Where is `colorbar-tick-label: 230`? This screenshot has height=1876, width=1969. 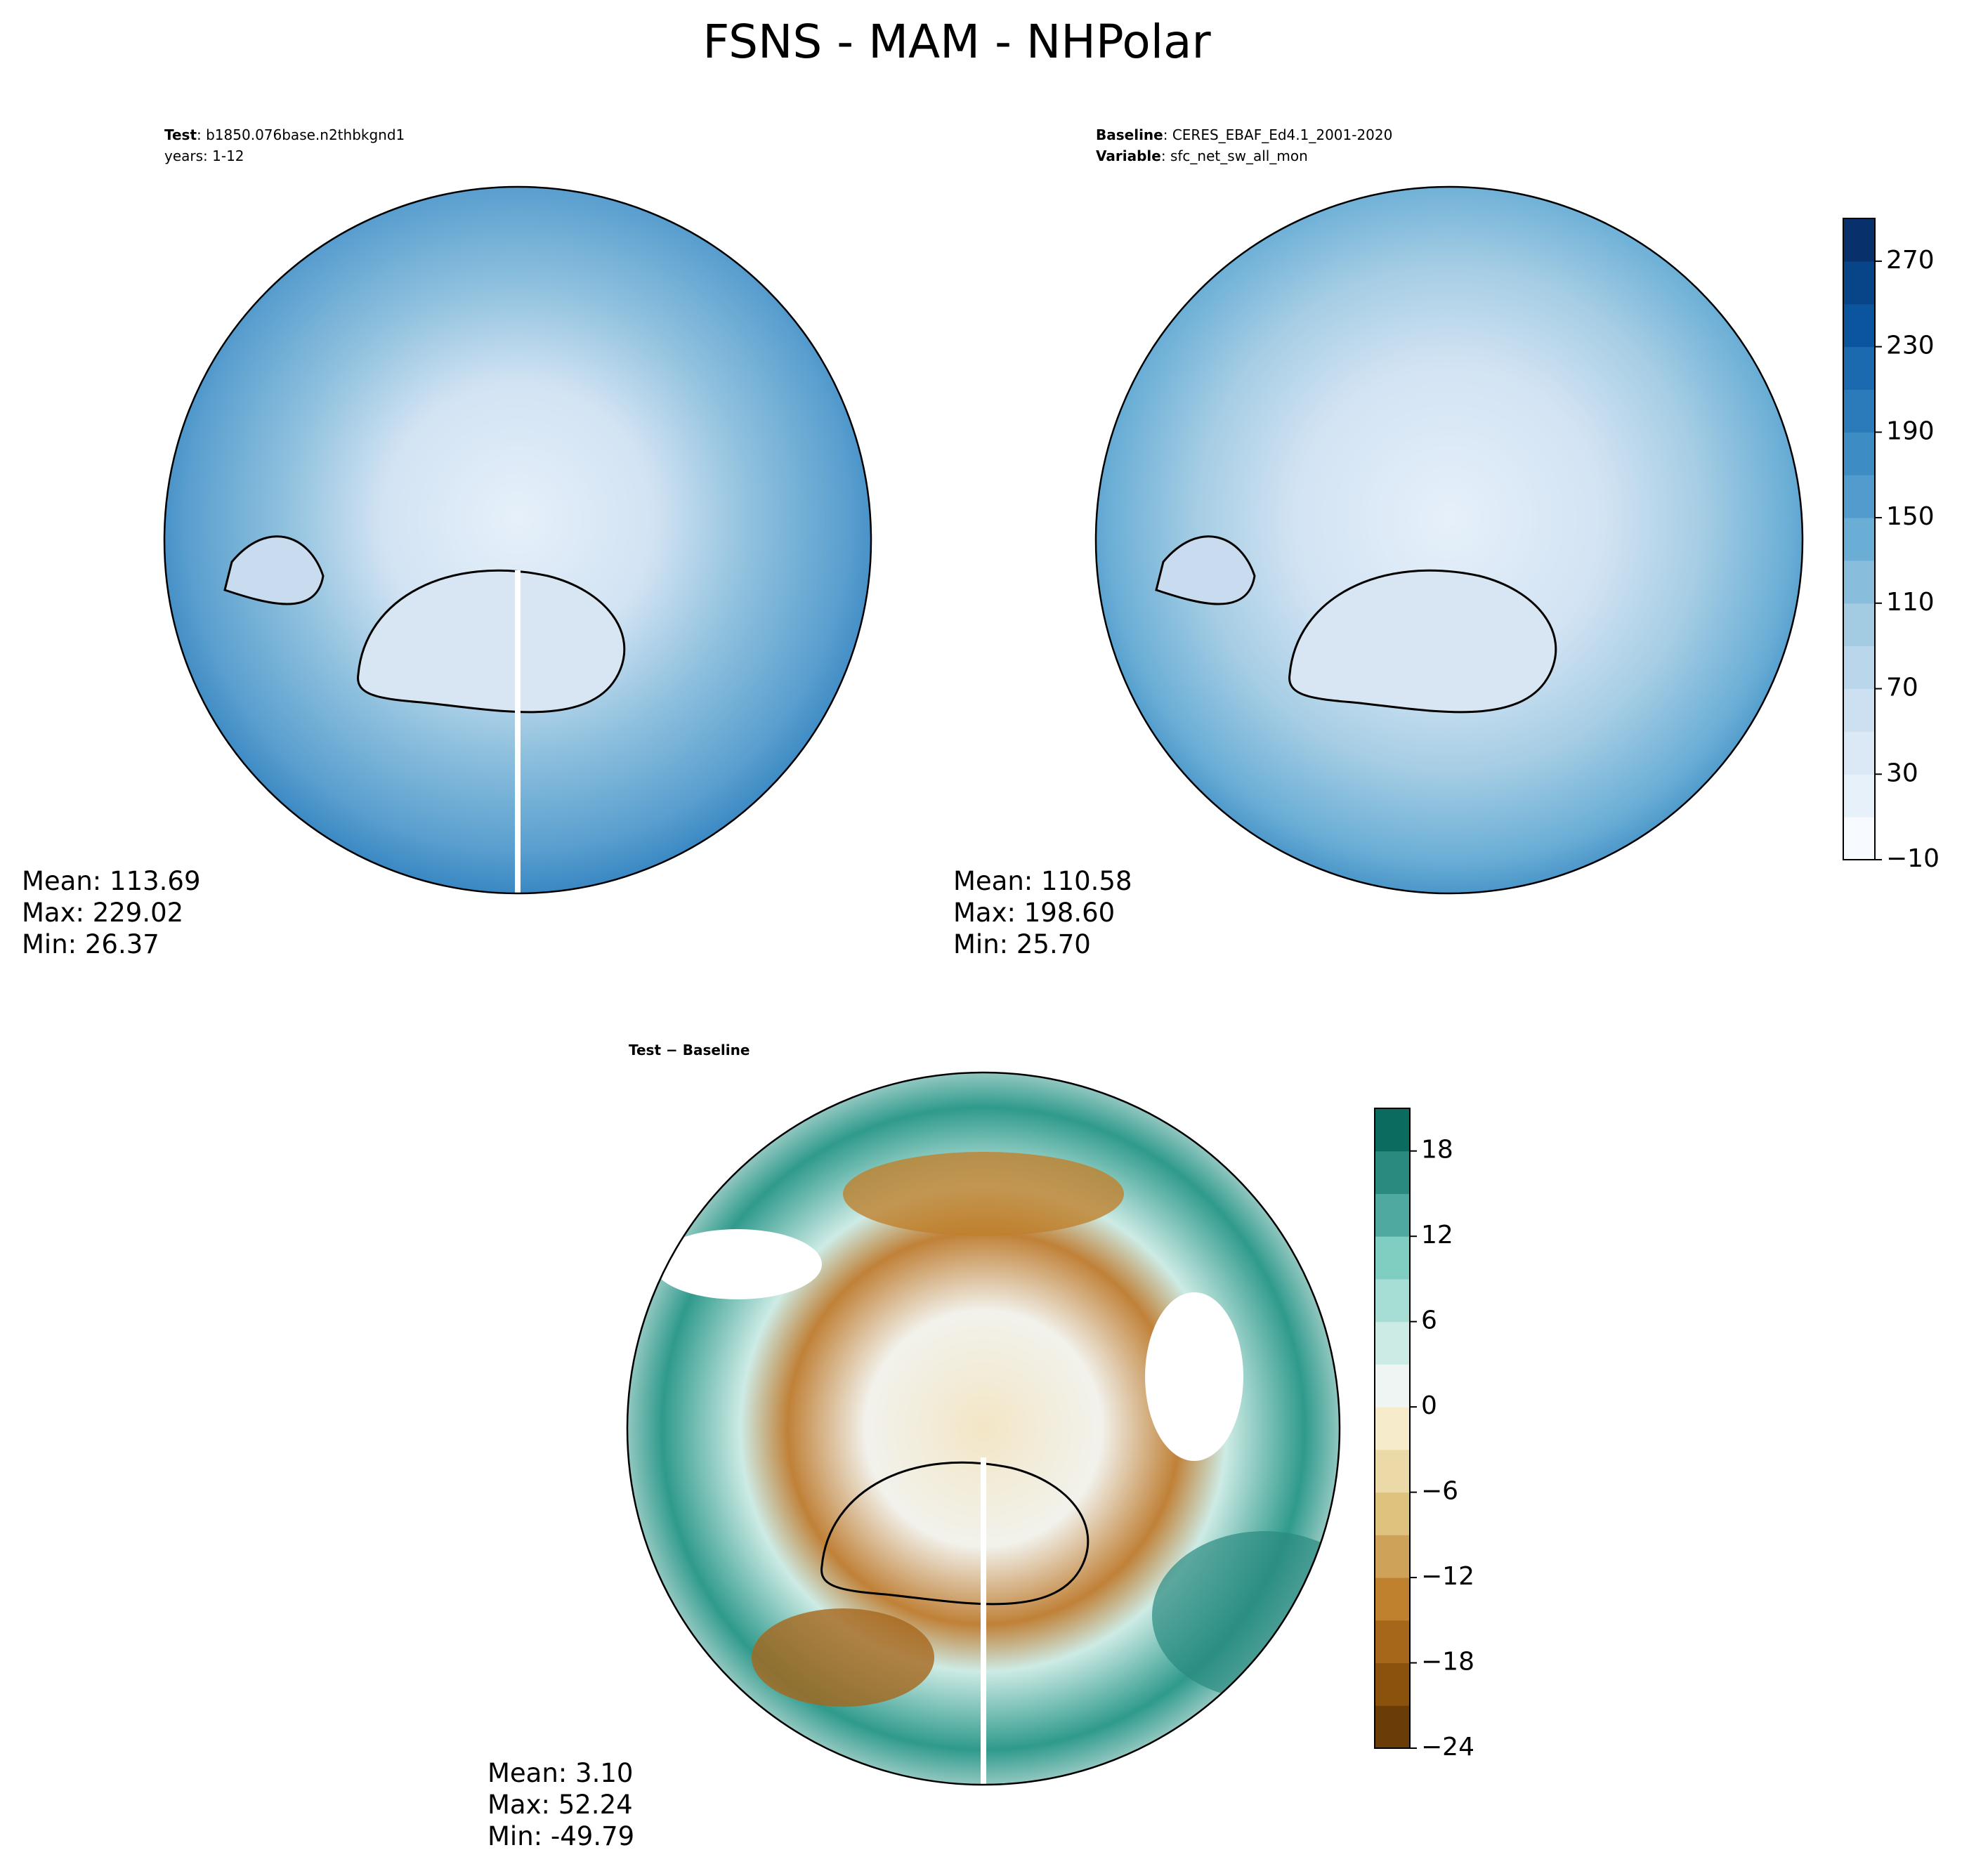
colorbar-tick-label: 230 is located at coordinates (1911, 346).